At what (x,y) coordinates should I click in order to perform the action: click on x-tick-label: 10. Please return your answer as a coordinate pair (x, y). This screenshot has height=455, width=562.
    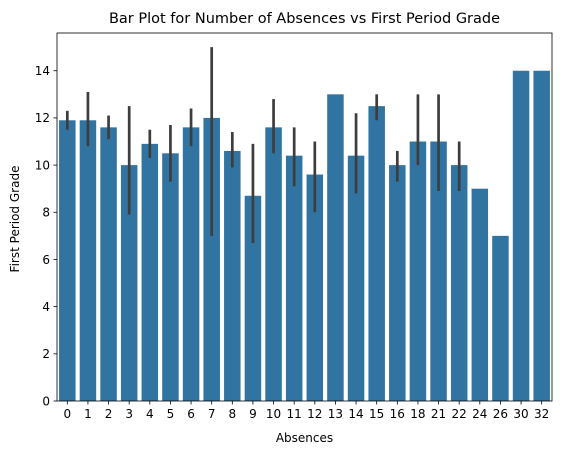
    Looking at the image, I should click on (273, 414).